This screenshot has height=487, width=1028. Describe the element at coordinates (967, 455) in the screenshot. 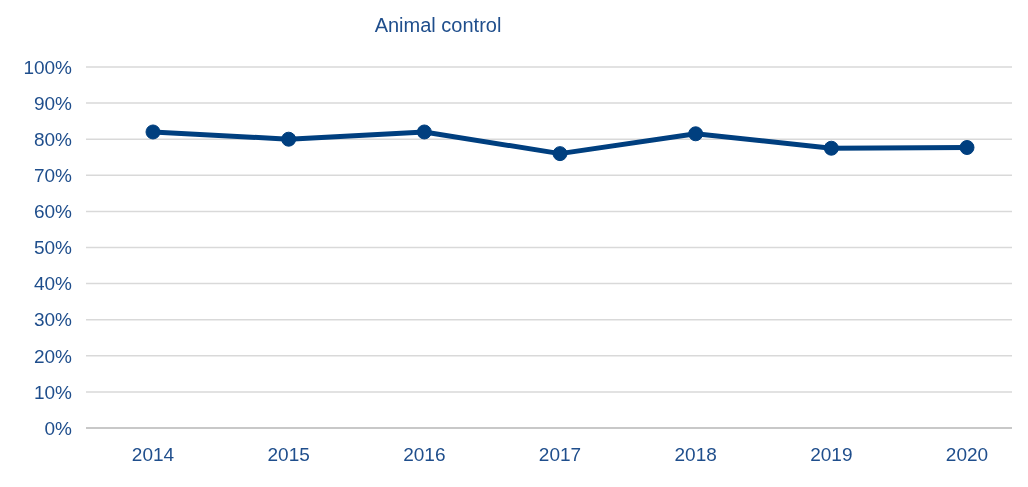

I see `x-tick-label: 2020` at that location.